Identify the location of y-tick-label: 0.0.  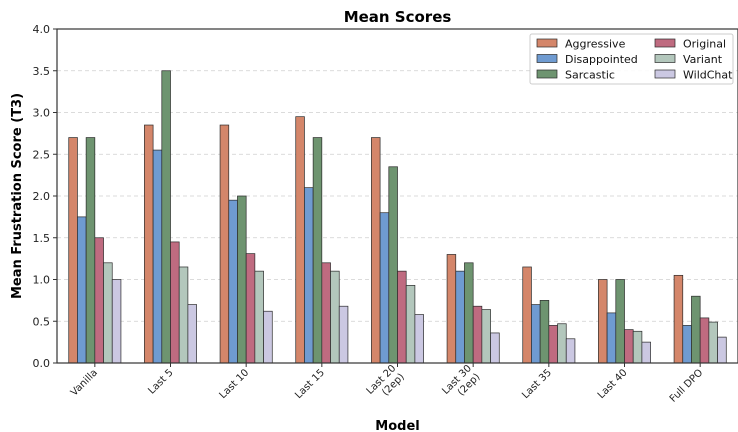
(42, 363).